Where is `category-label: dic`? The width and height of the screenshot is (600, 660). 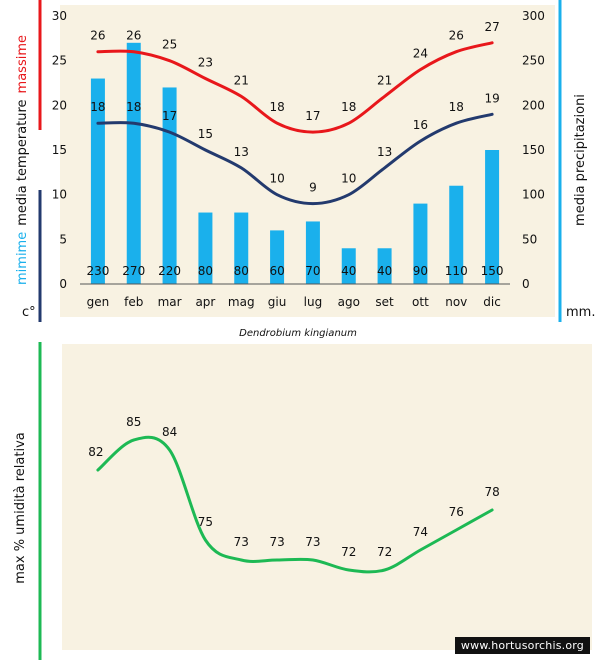 category-label: dic is located at coordinates (492, 302).